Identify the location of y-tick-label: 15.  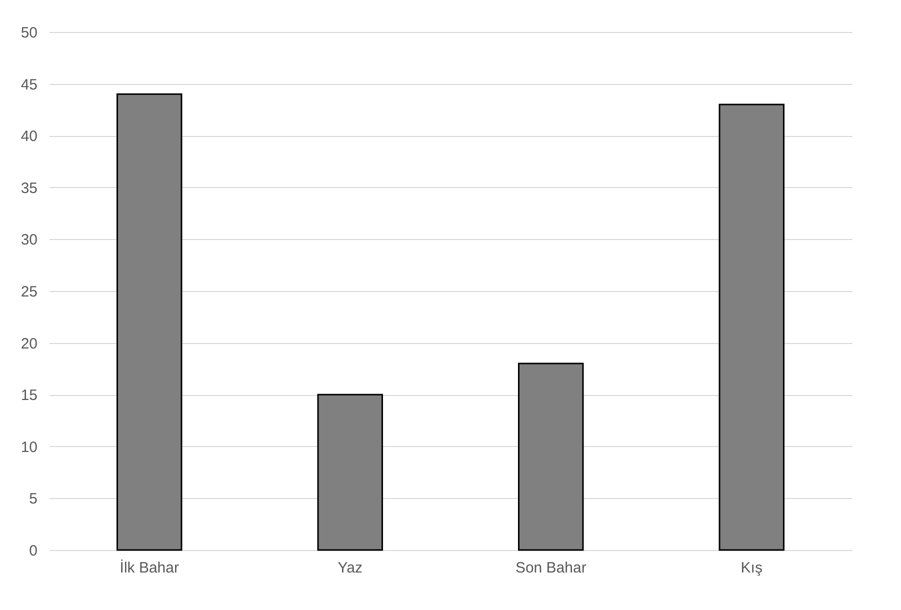
(29, 395).